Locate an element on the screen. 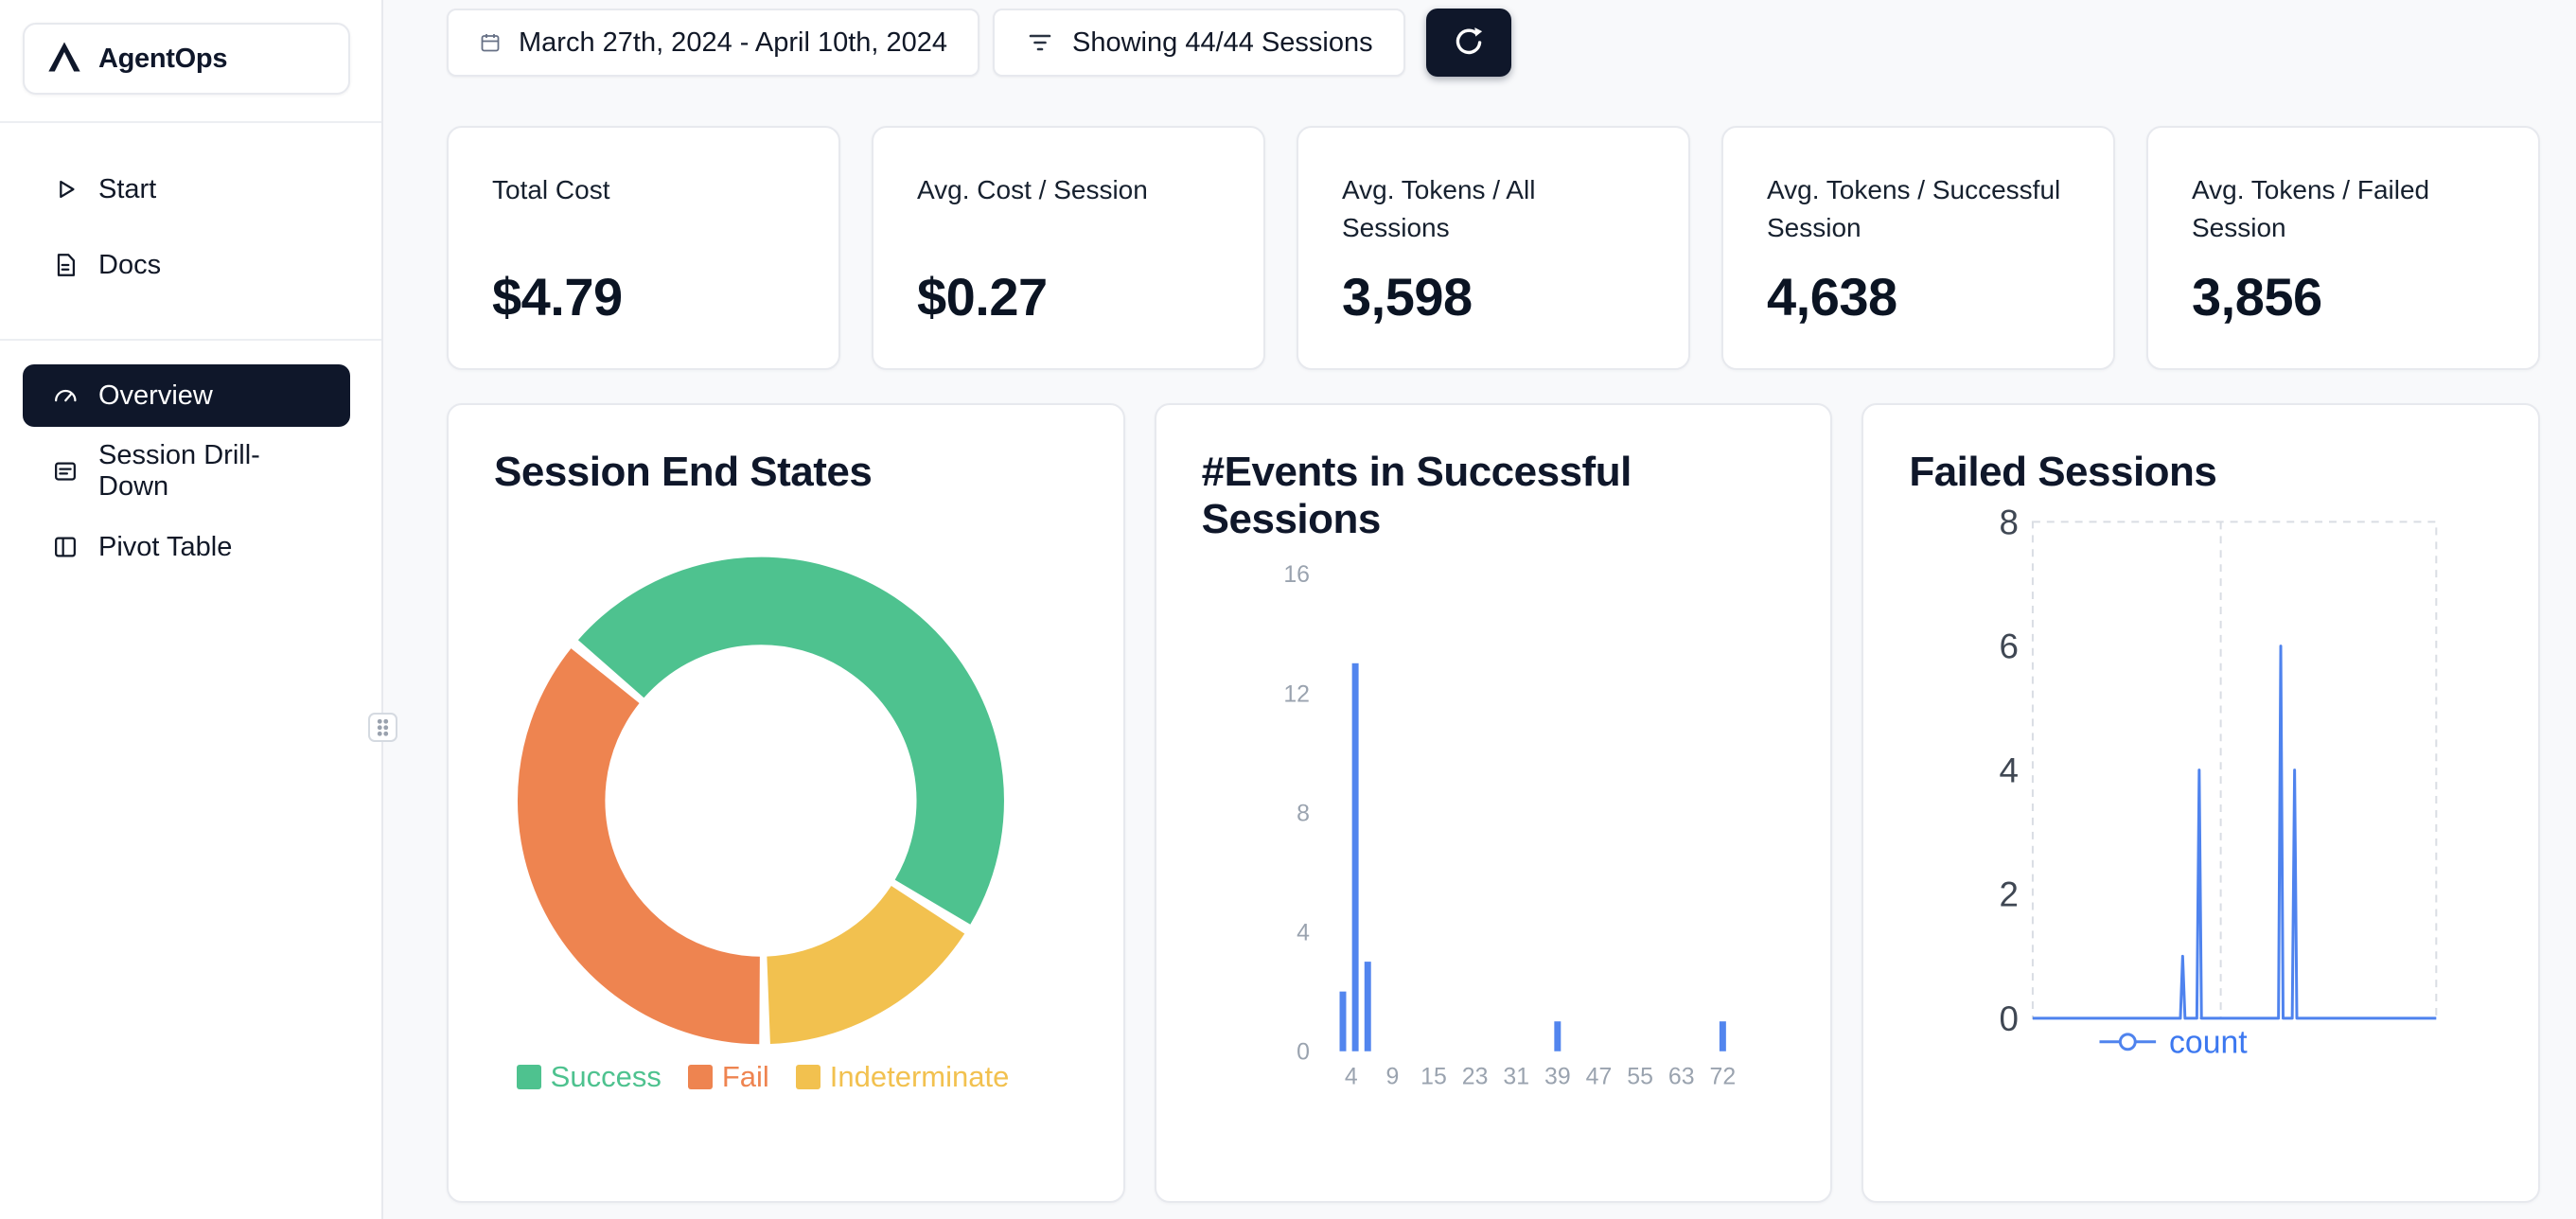 The height and width of the screenshot is (1219, 2576). sidebar-item-pivot-table: Pivot Table is located at coordinates (186, 547).